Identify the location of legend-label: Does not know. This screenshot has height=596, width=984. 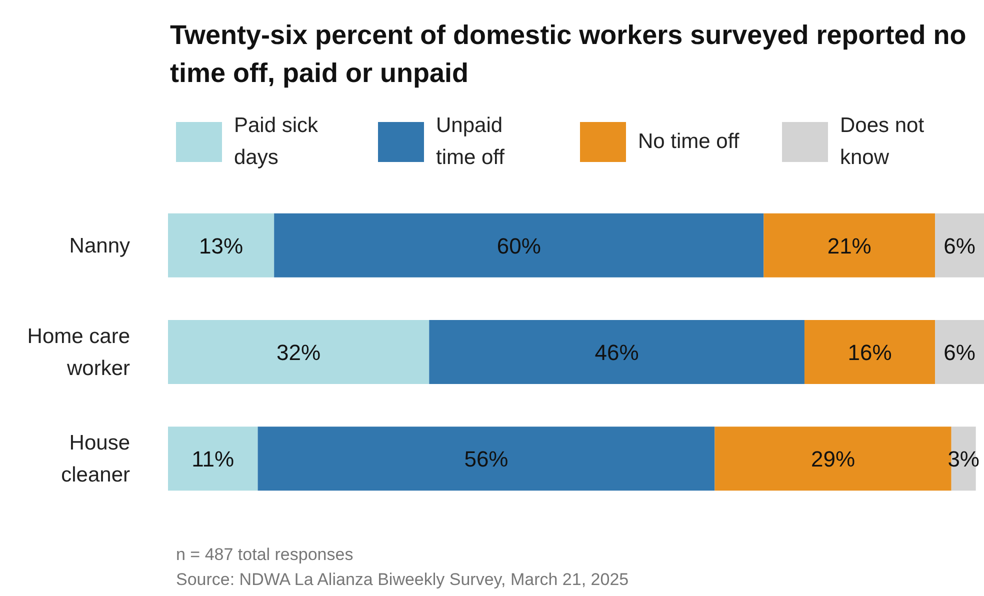
(883, 142).